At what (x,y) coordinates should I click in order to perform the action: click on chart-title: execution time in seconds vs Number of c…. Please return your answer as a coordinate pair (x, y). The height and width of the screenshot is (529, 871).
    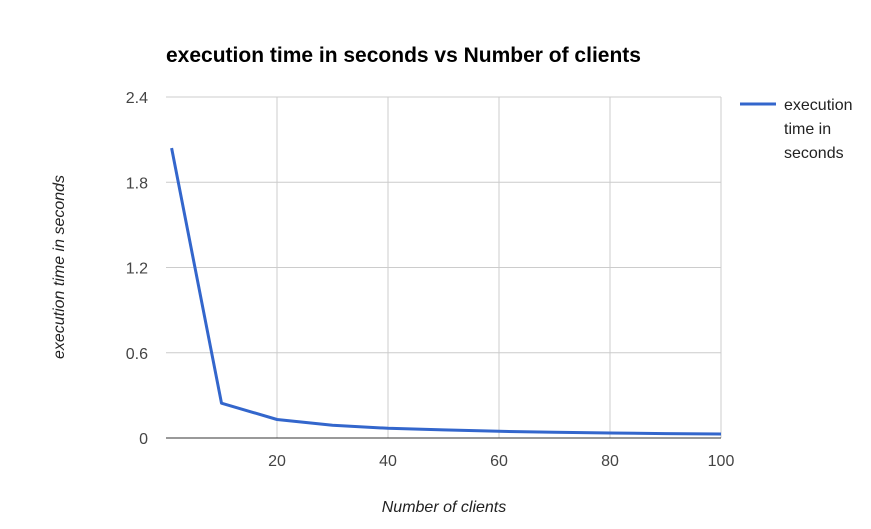
    Looking at the image, I should click on (403, 55).